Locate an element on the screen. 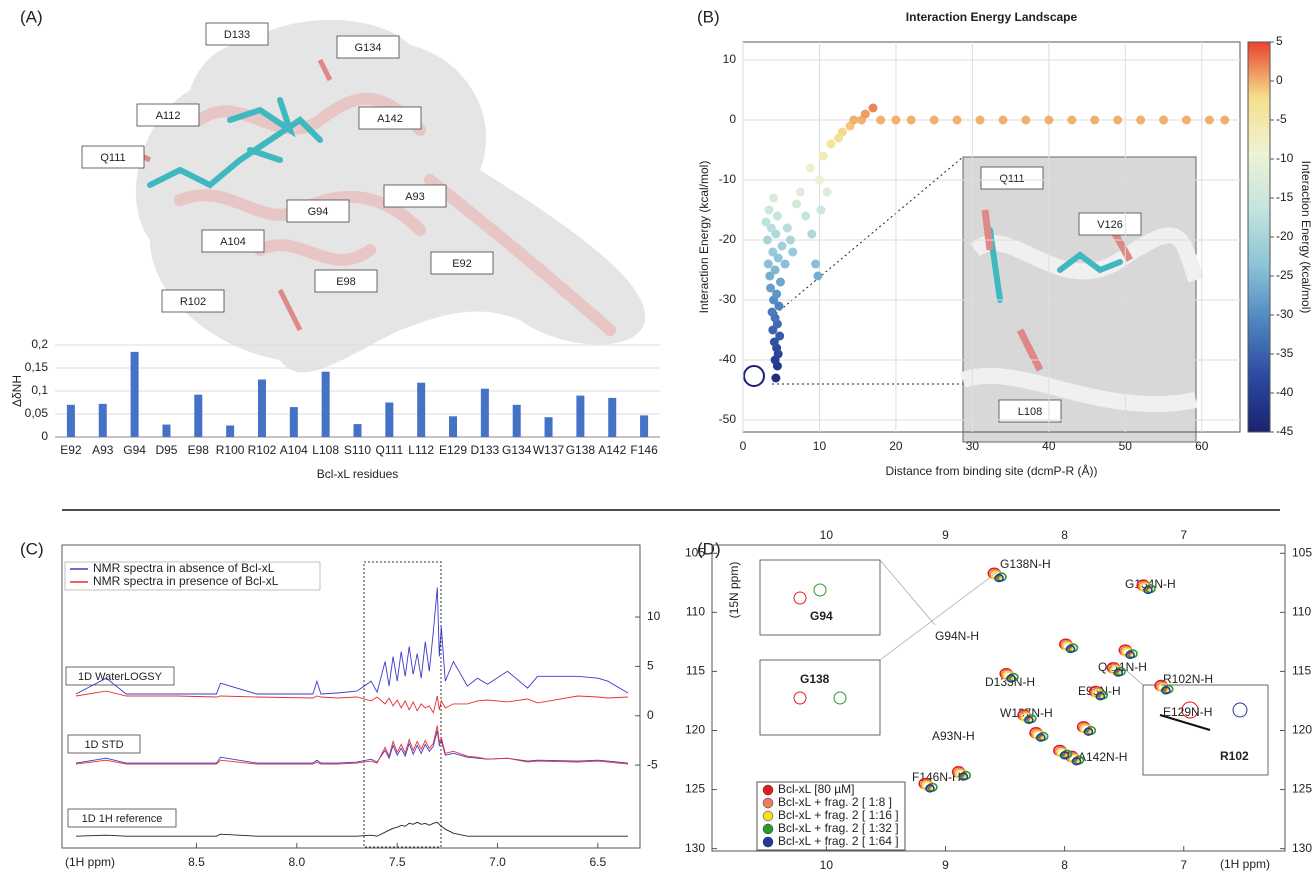  residue-label: E92 is located at coordinates (462, 264).